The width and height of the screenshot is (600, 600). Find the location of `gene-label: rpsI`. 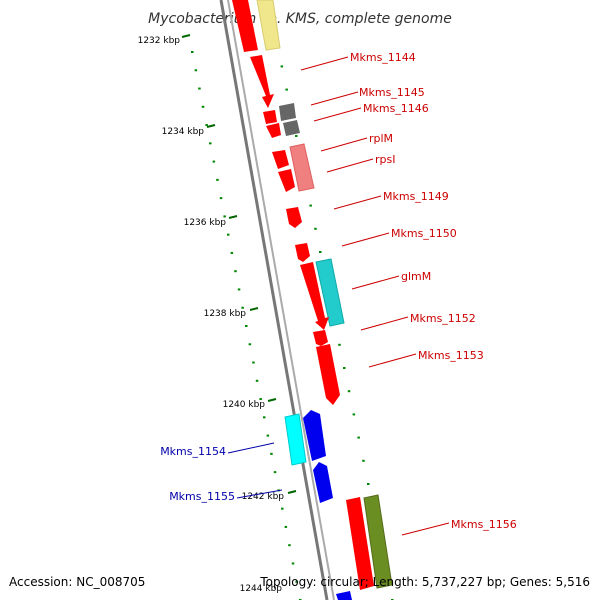

gene-label: rpsI is located at coordinates (385, 159).